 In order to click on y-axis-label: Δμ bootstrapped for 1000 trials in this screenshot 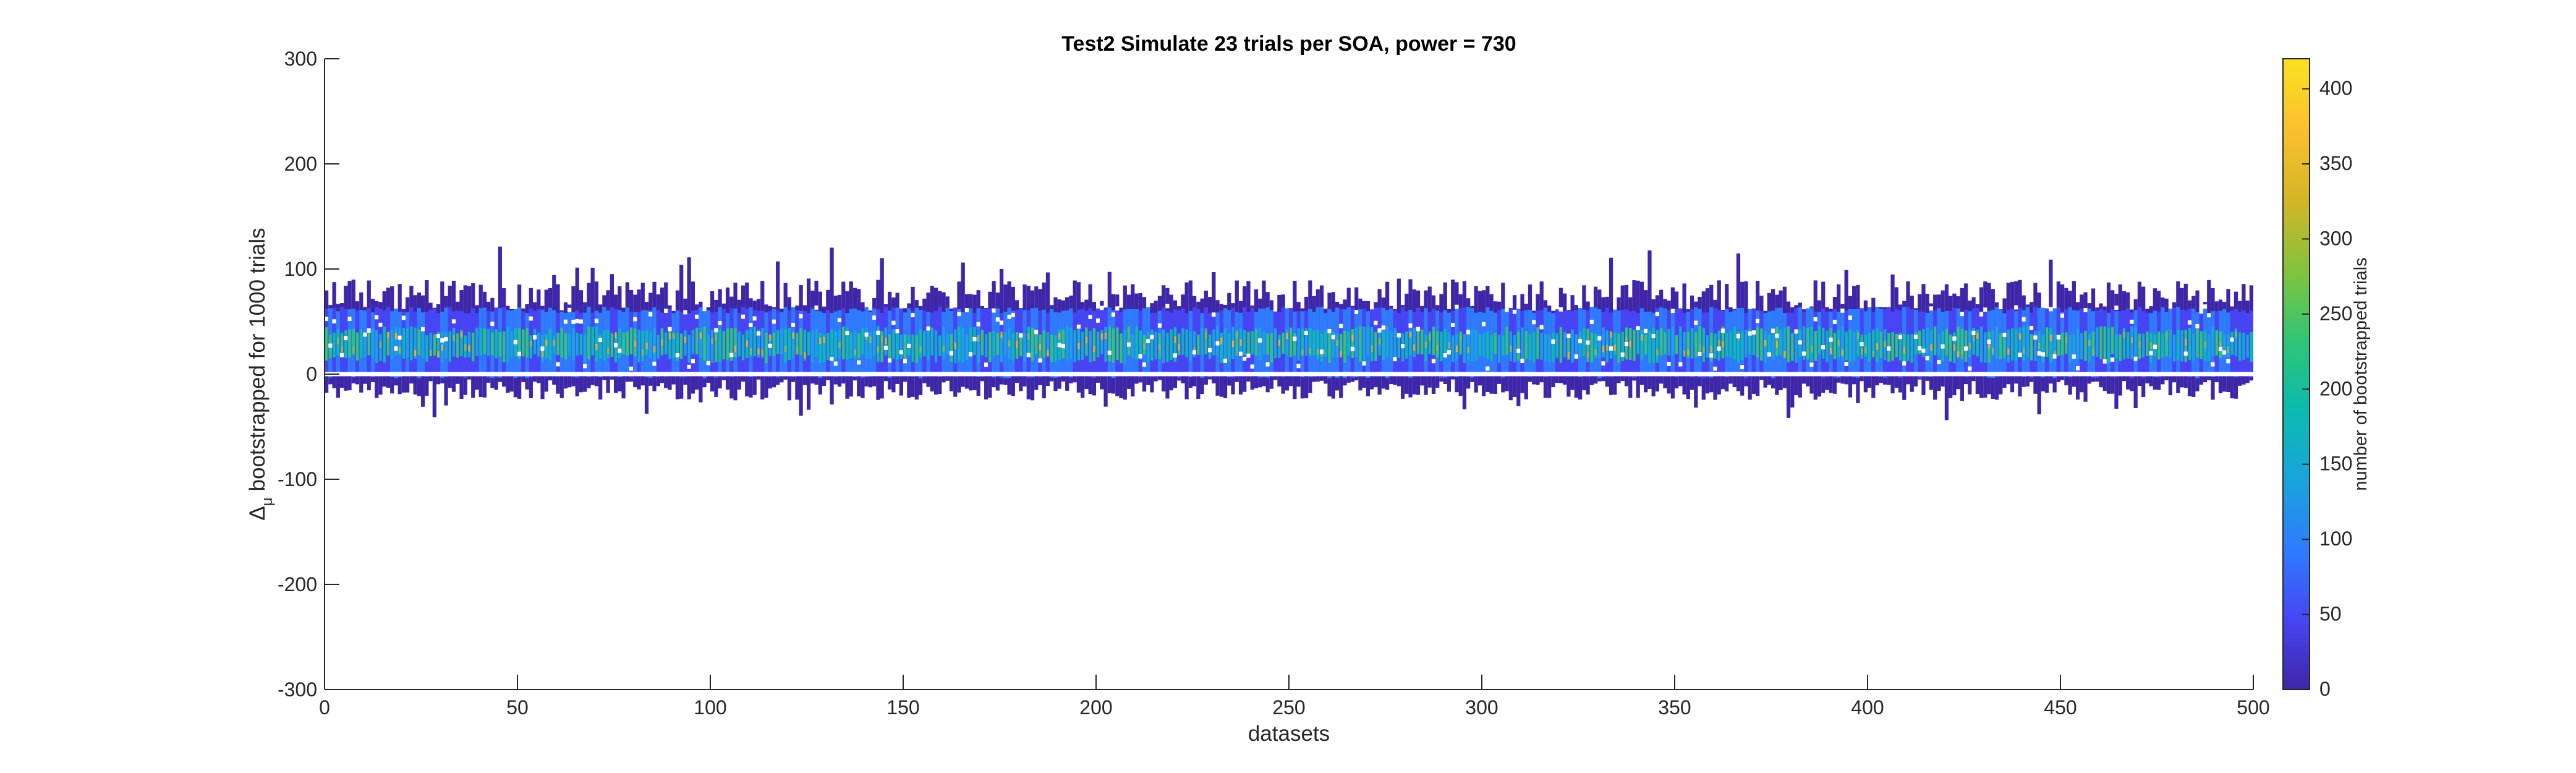, I will do `click(260, 374)`.